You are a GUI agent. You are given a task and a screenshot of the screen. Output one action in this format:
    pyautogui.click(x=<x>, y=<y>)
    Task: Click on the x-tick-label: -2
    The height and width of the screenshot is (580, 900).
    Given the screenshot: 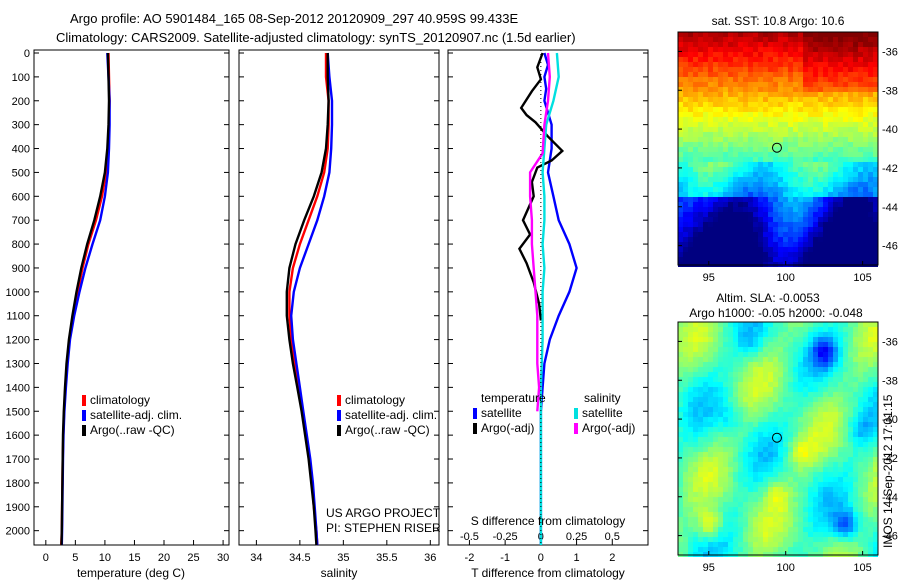 What is the action you would take?
    pyautogui.click(x=470, y=558)
    